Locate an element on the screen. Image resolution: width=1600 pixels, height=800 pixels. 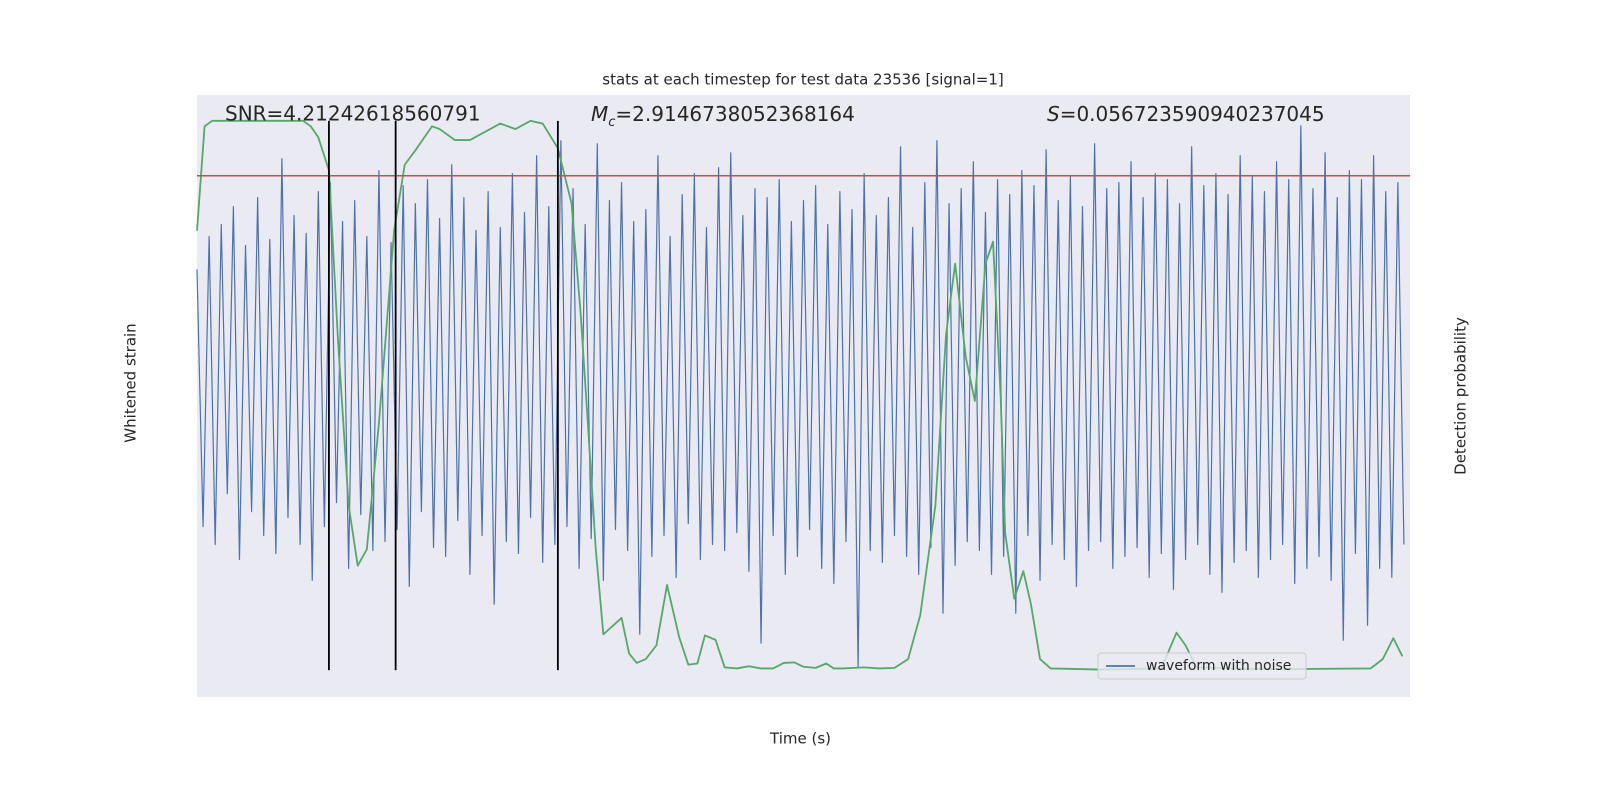
x-axis-label: Time (s) is located at coordinates (800, 739).